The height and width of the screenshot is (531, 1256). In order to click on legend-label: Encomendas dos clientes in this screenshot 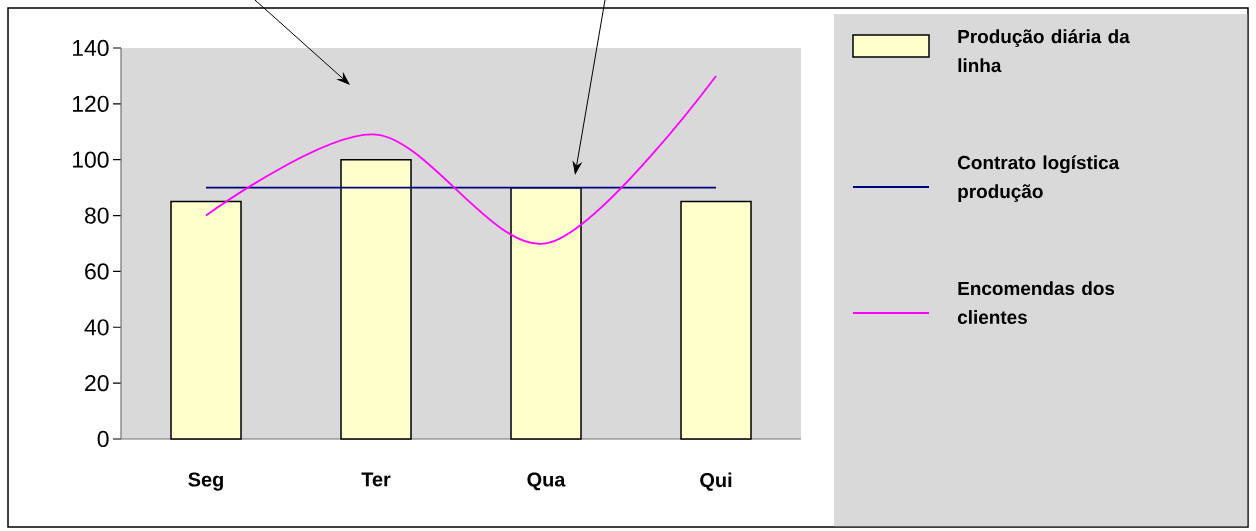, I will do `click(1036, 302)`.